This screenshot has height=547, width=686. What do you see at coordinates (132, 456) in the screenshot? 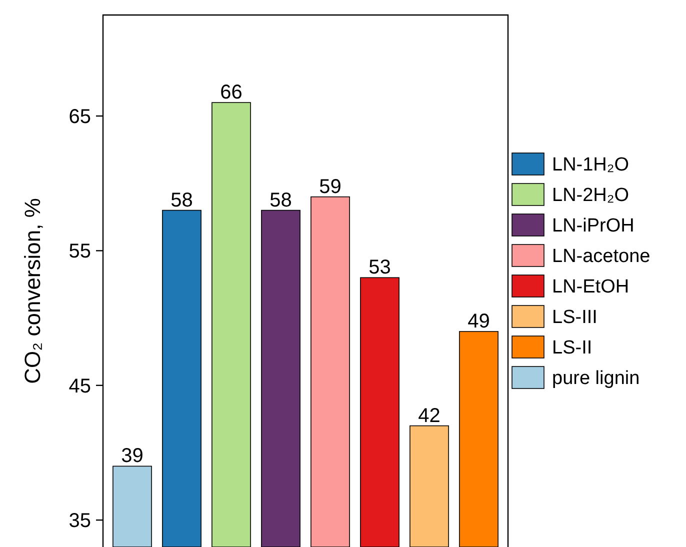
I see `data-label: 39` at bounding box center [132, 456].